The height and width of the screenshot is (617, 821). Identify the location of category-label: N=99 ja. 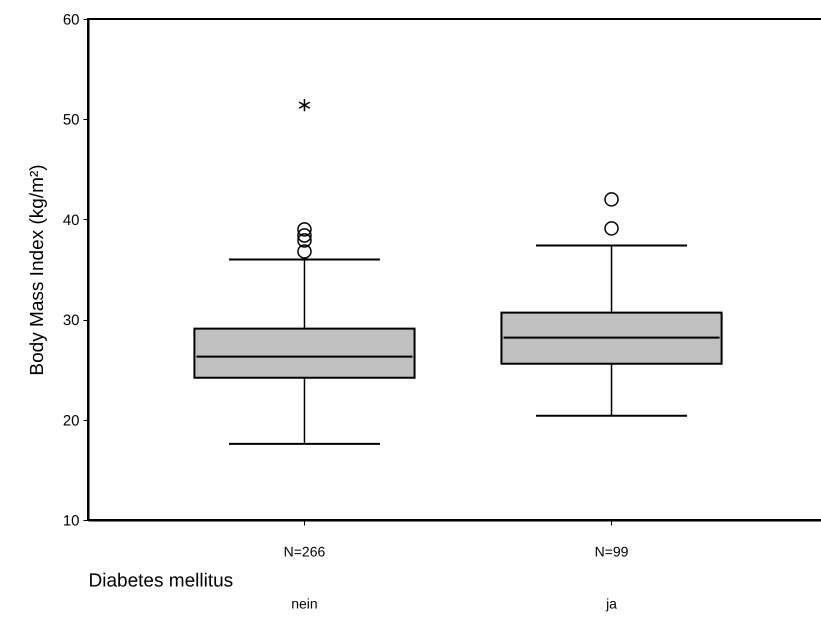
(611, 578).